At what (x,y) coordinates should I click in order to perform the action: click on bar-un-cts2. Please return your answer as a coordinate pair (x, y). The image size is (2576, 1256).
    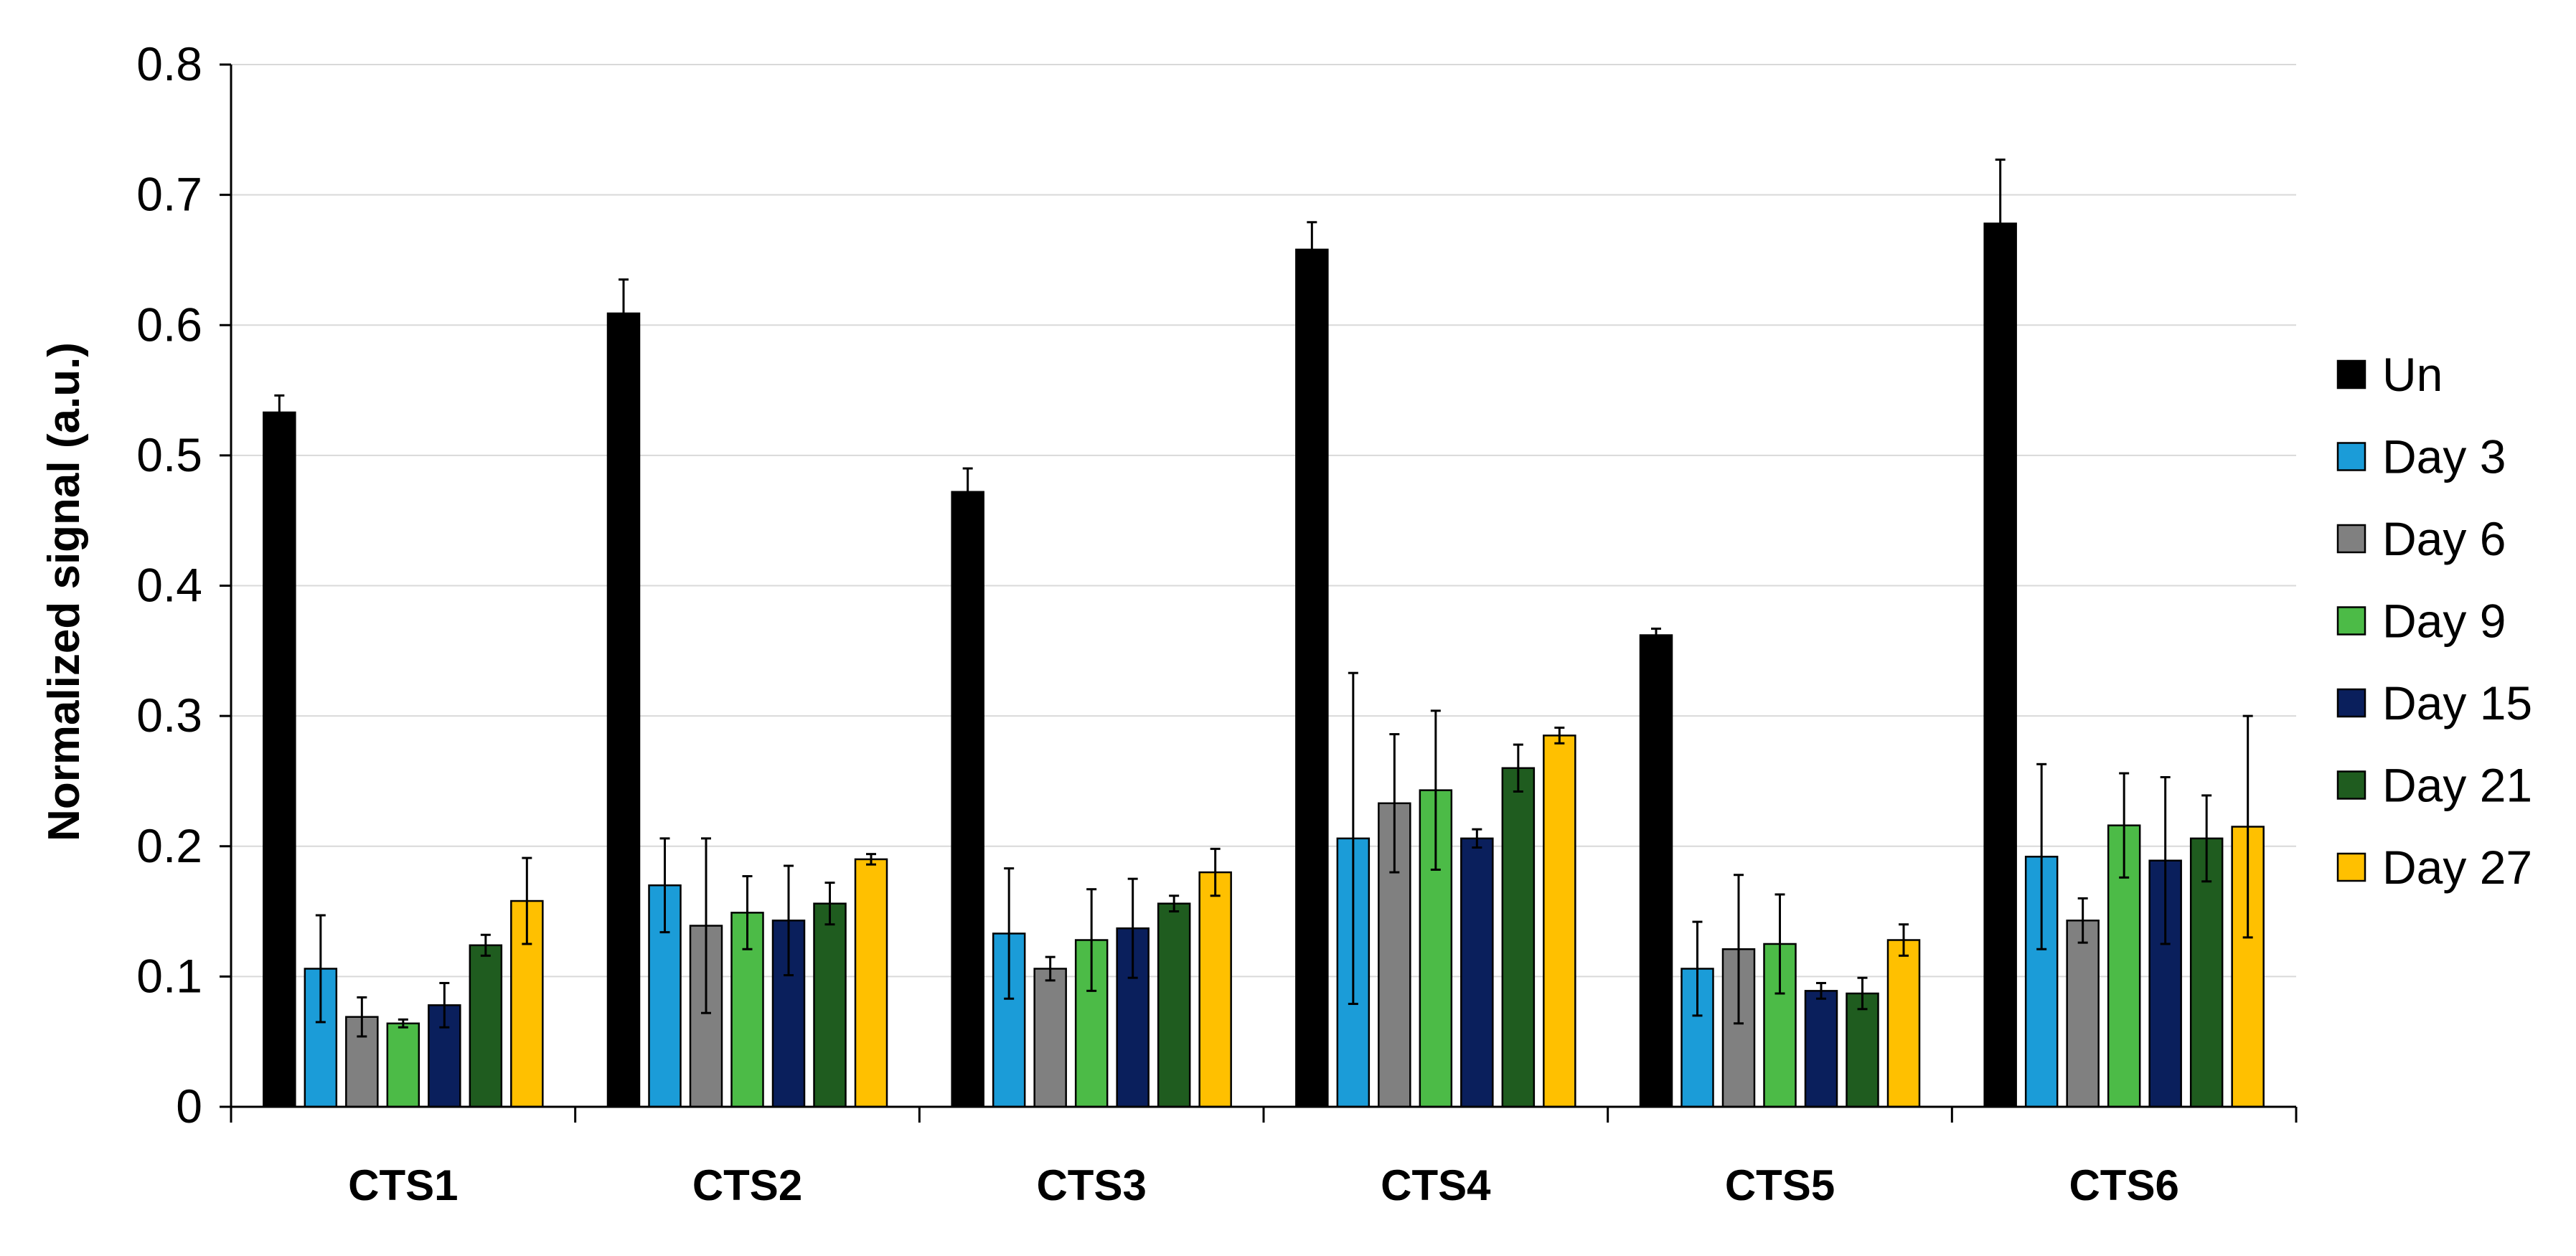
    Looking at the image, I should click on (623, 710).